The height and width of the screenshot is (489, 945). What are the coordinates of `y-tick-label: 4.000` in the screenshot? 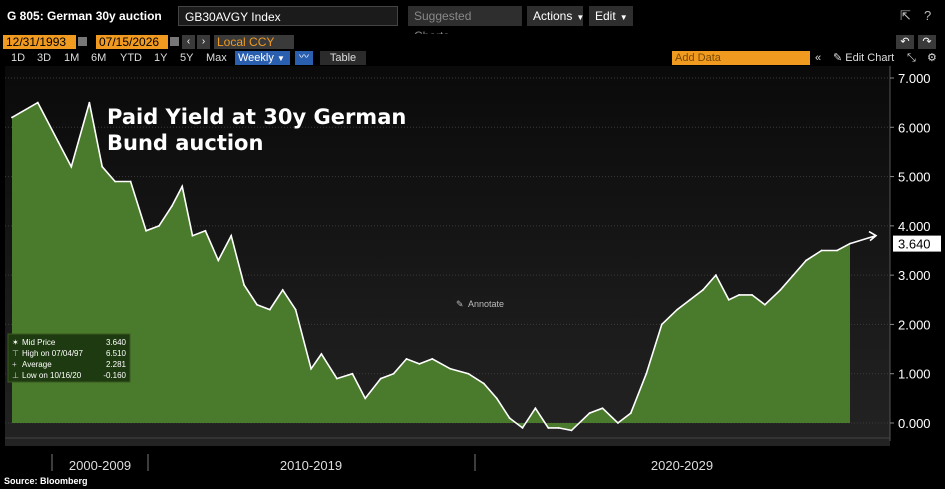 It's located at (914, 226).